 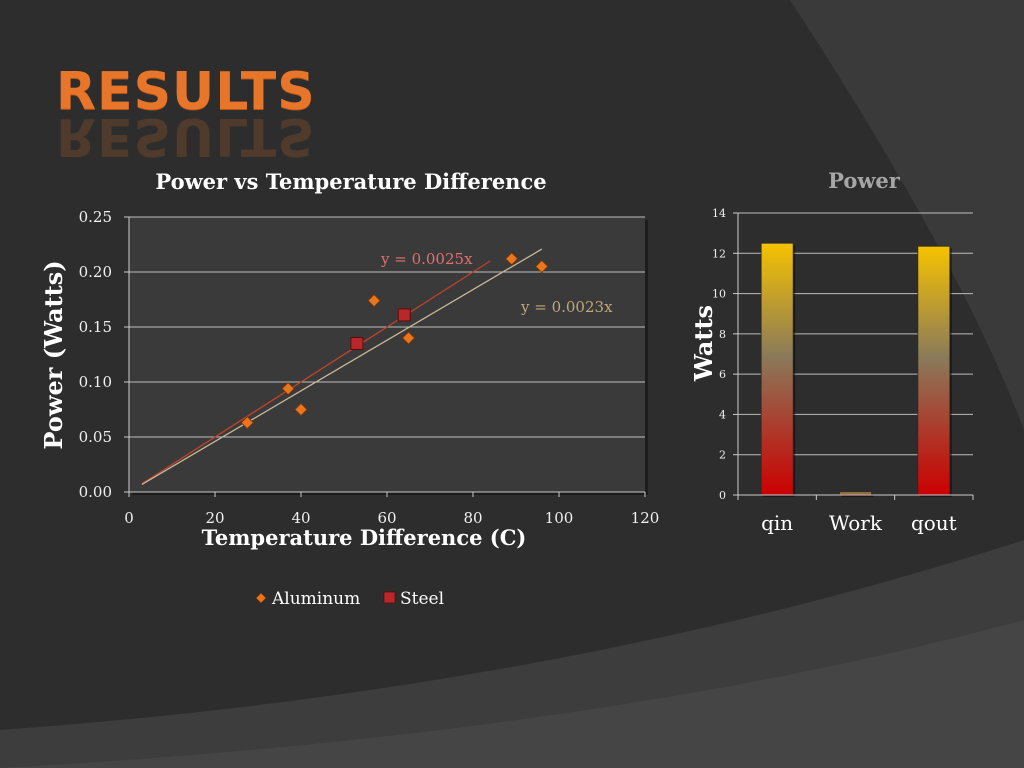 What do you see at coordinates (422, 599) in the screenshot?
I see `legend-steel-label: Steel` at bounding box center [422, 599].